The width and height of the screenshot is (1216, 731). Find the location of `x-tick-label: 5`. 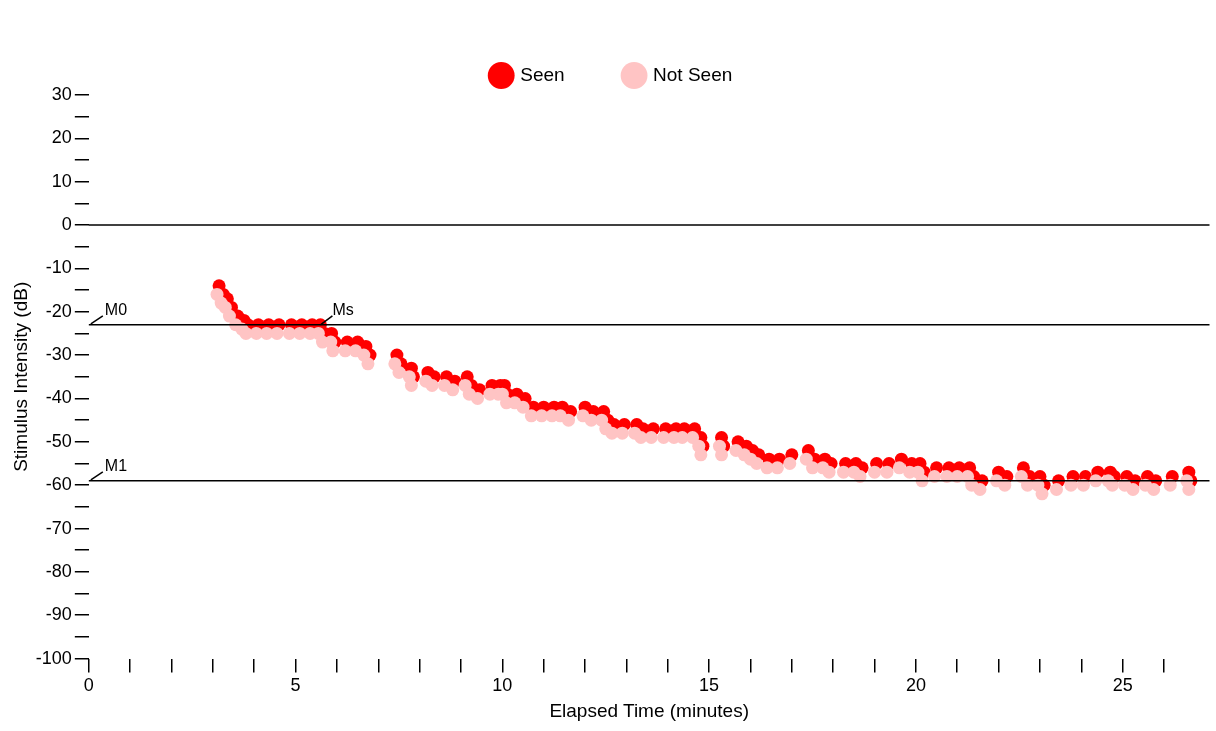

x-tick-label: 5 is located at coordinates (295, 685).